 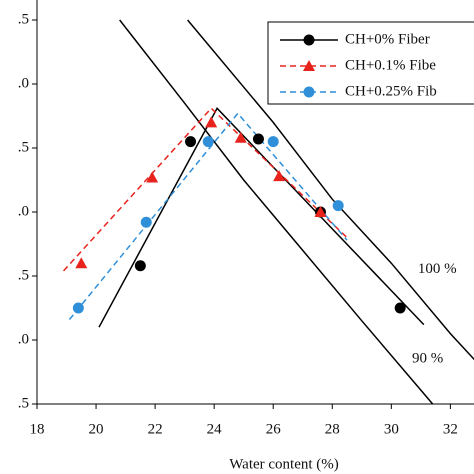 What do you see at coordinates (37, 429) in the screenshot?
I see `x-tick-label: 18` at bounding box center [37, 429].